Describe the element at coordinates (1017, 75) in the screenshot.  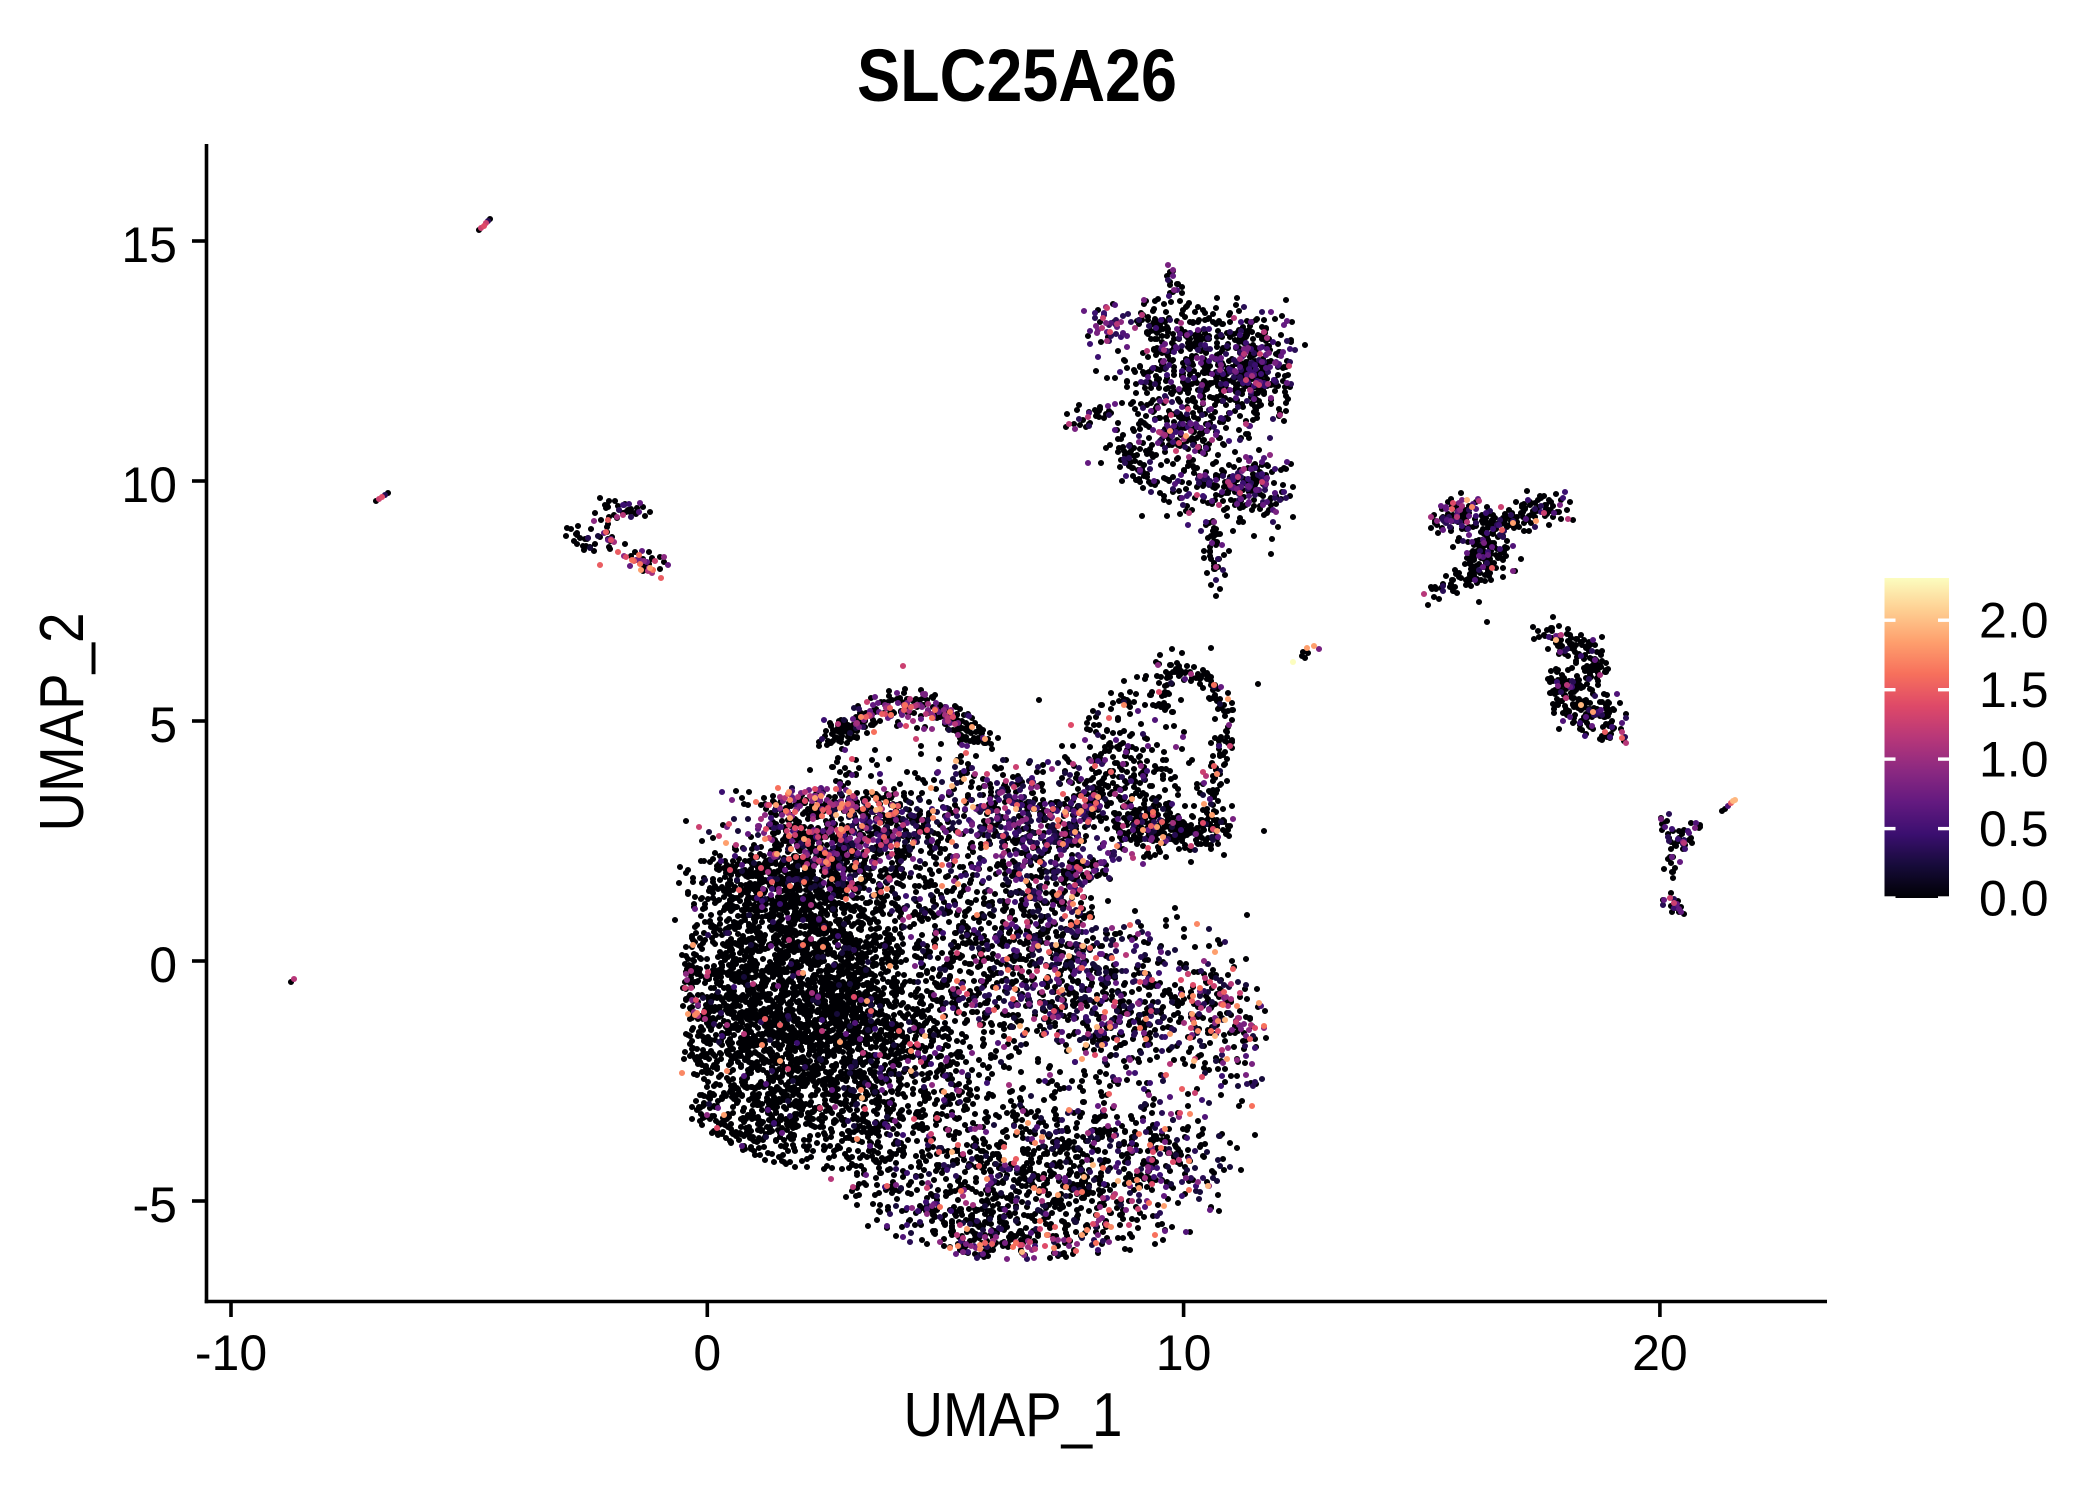
I see `svg-text: SLC25A26` at that location.